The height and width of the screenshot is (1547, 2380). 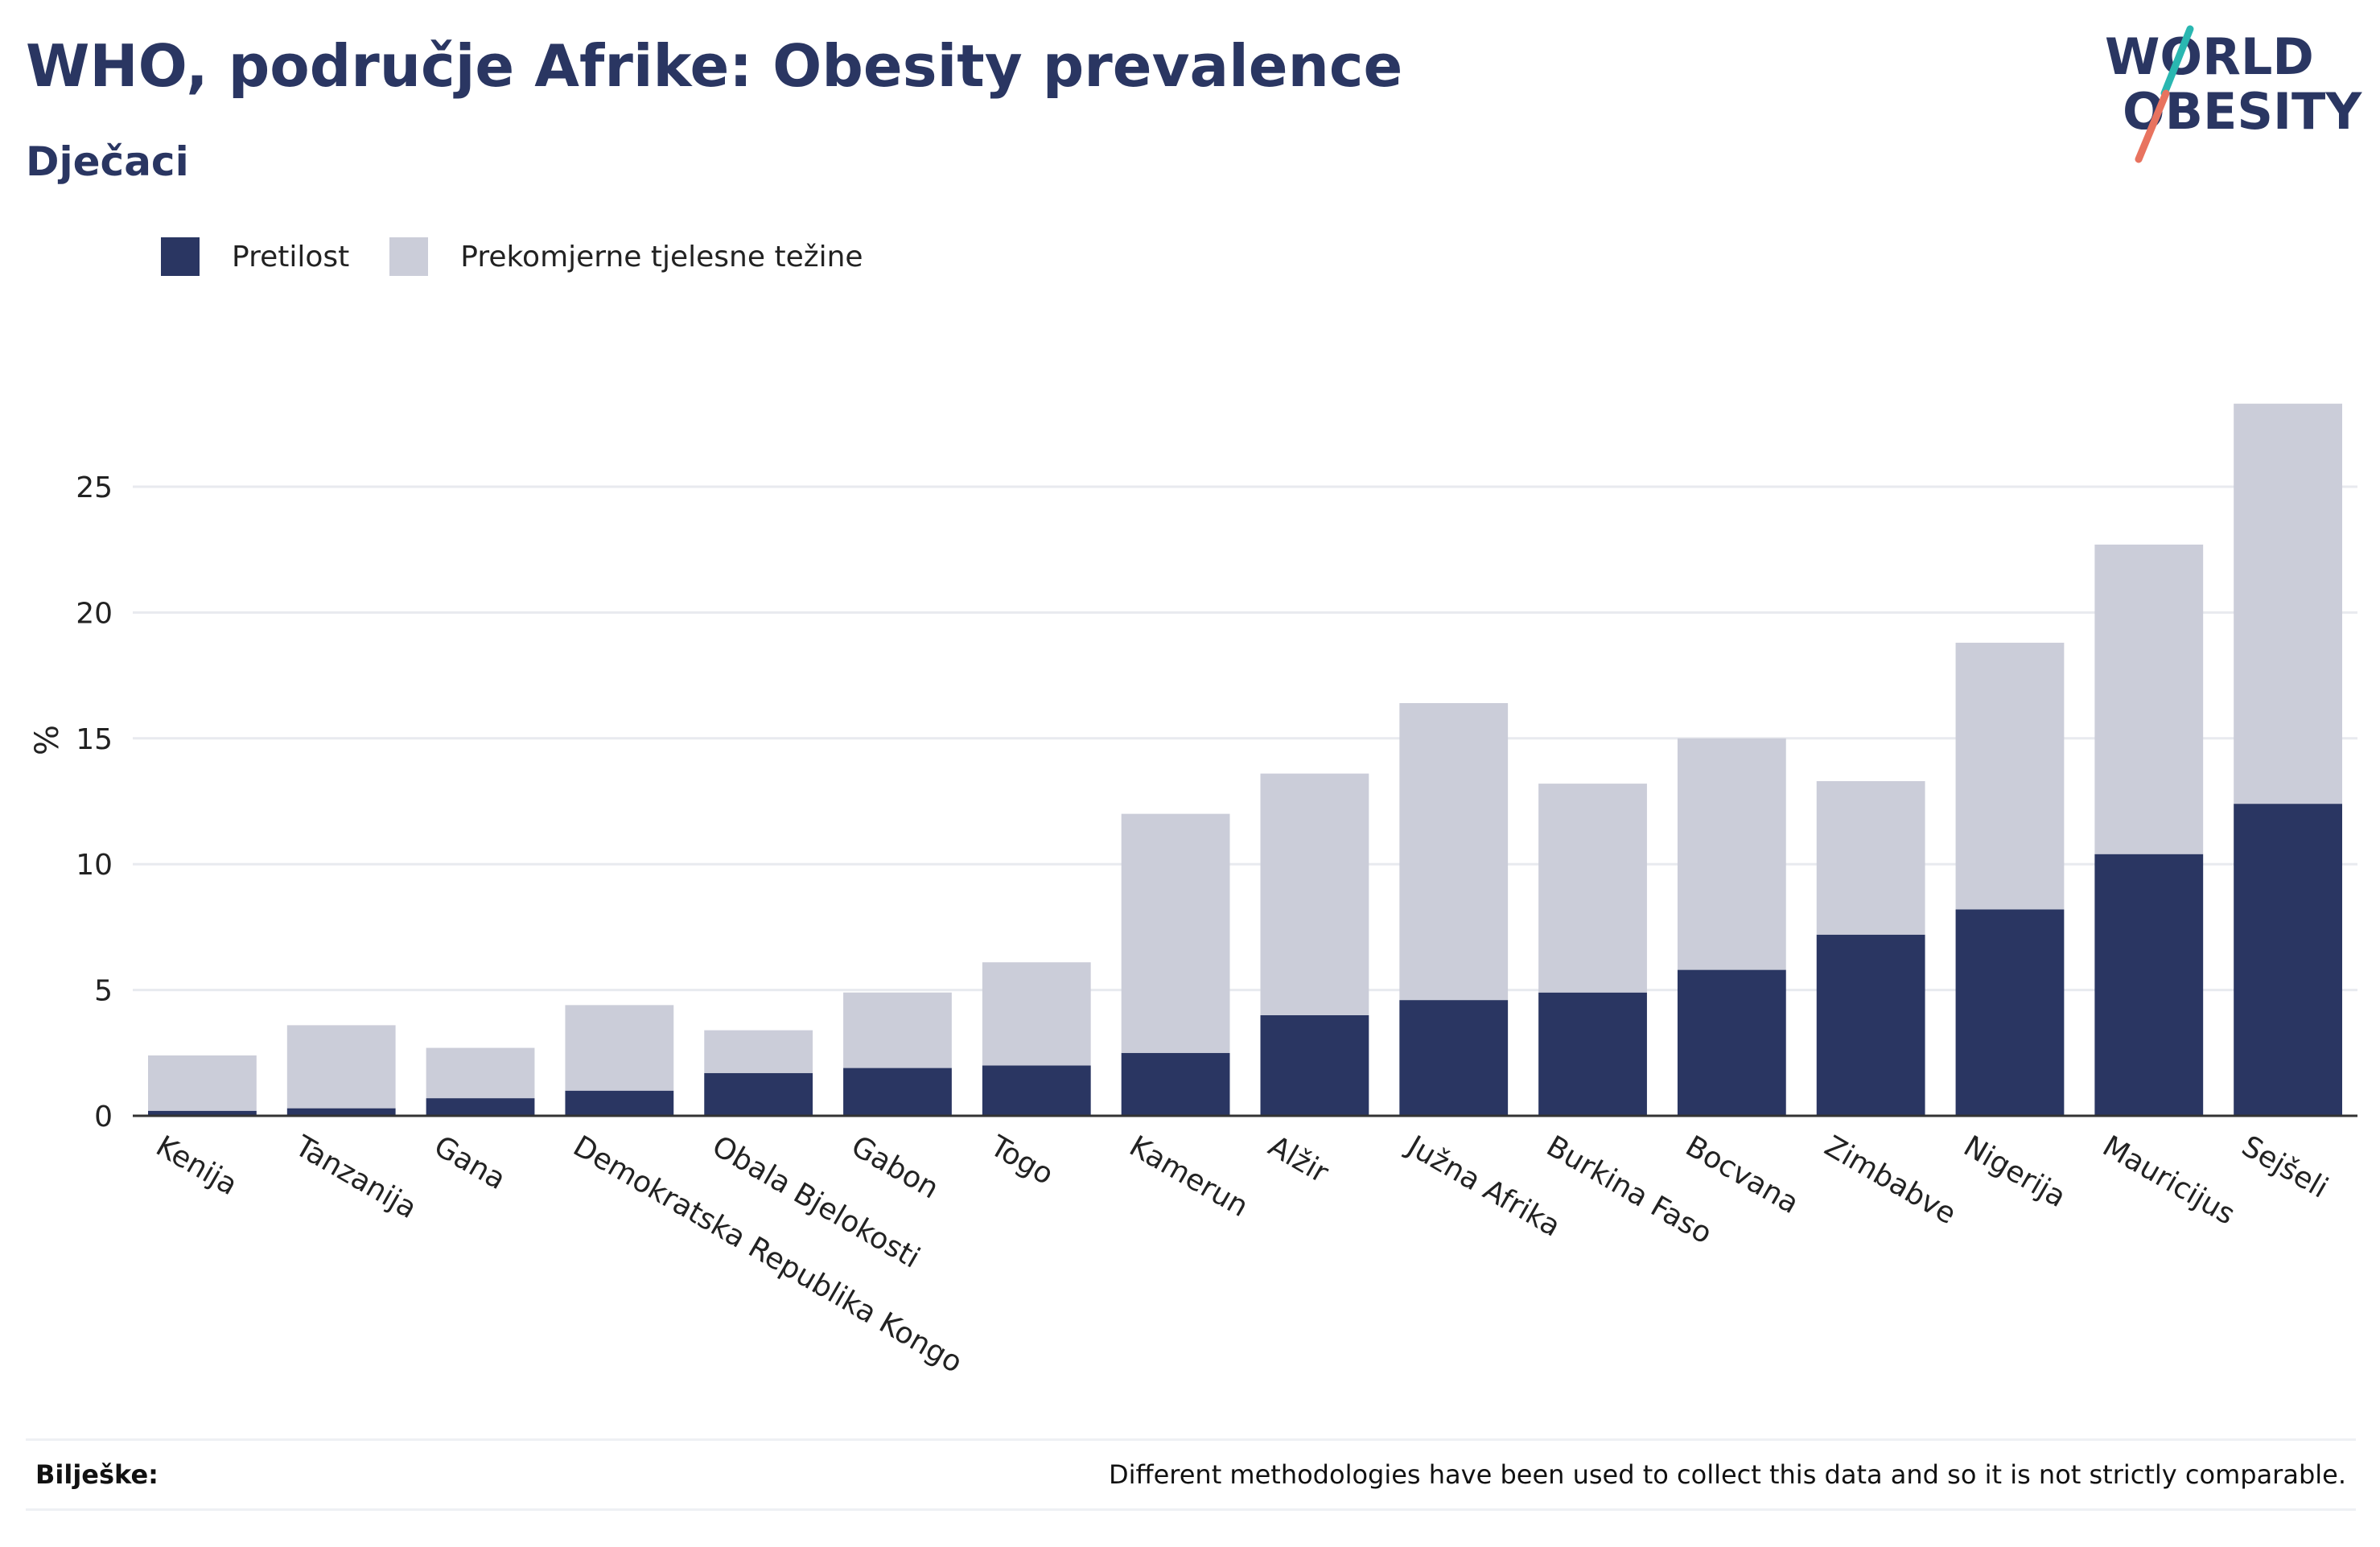 What do you see at coordinates (1298, 1159) in the screenshot?
I see `x-tick-label: Alžir` at bounding box center [1298, 1159].